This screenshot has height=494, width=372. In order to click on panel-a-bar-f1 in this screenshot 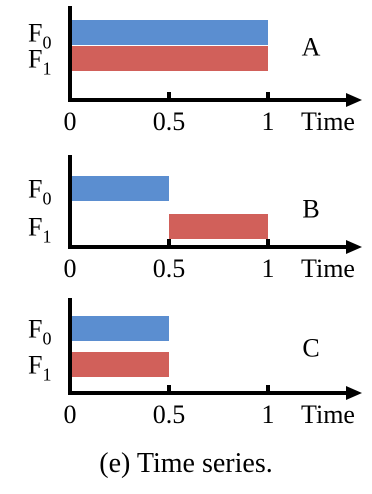, I will do `click(169, 58)`.